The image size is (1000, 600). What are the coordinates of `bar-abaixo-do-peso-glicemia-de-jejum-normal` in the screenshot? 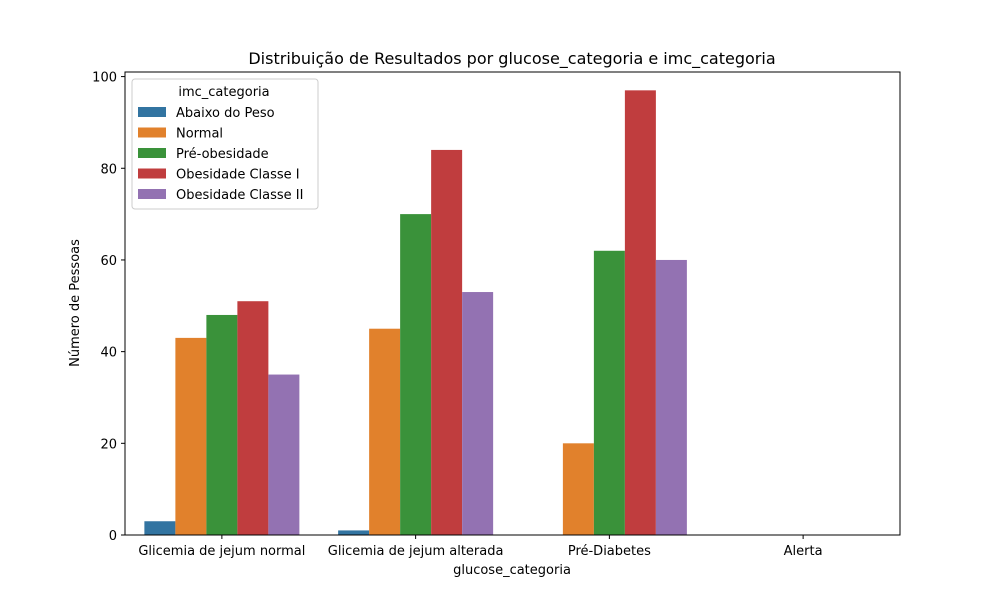 It's located at (160, 528).